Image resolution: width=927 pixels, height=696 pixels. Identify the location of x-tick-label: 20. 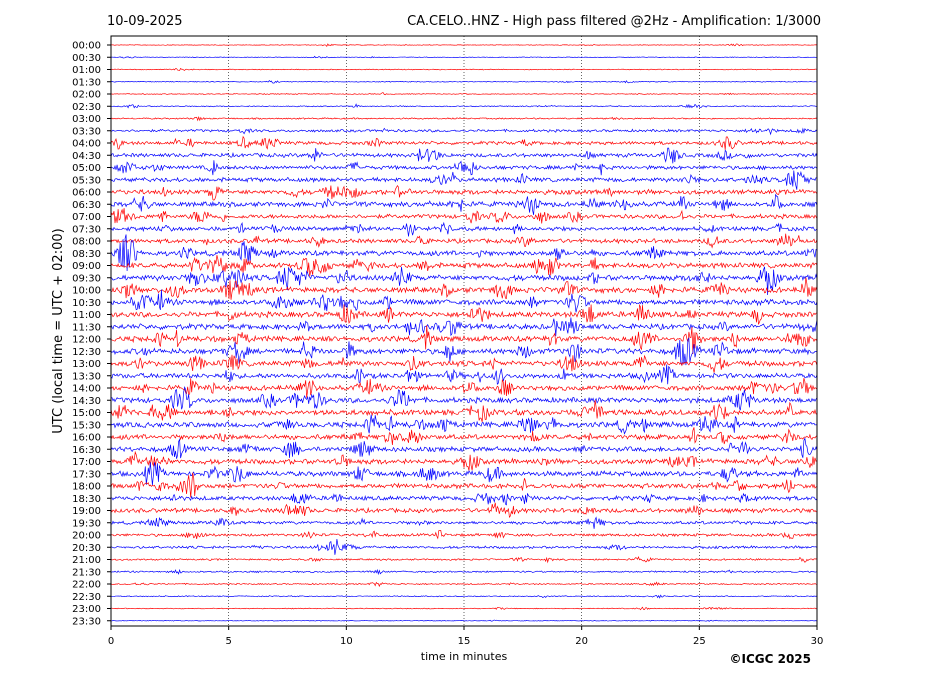
(581, 641).